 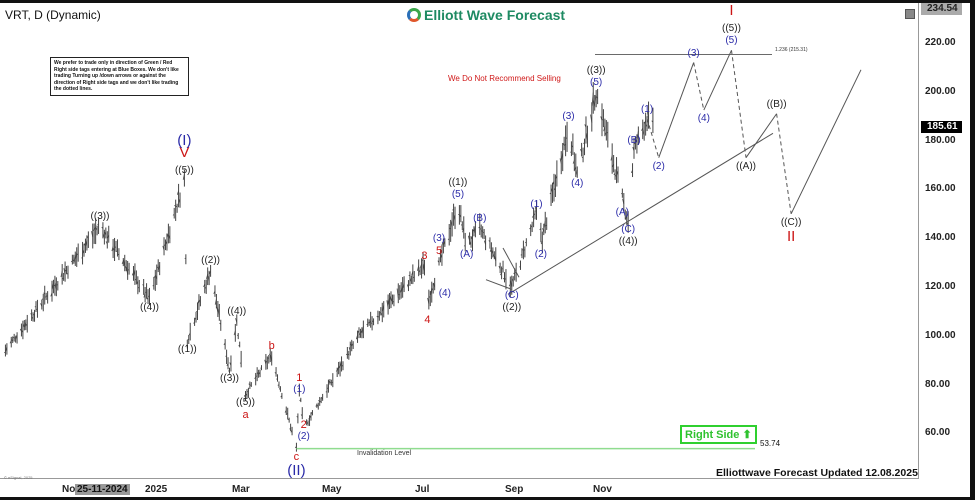 What do you see at coordinates (940, 140) in the screenshot?
I see `y-tick-label: 180.00` at bounding box center [940, 140].